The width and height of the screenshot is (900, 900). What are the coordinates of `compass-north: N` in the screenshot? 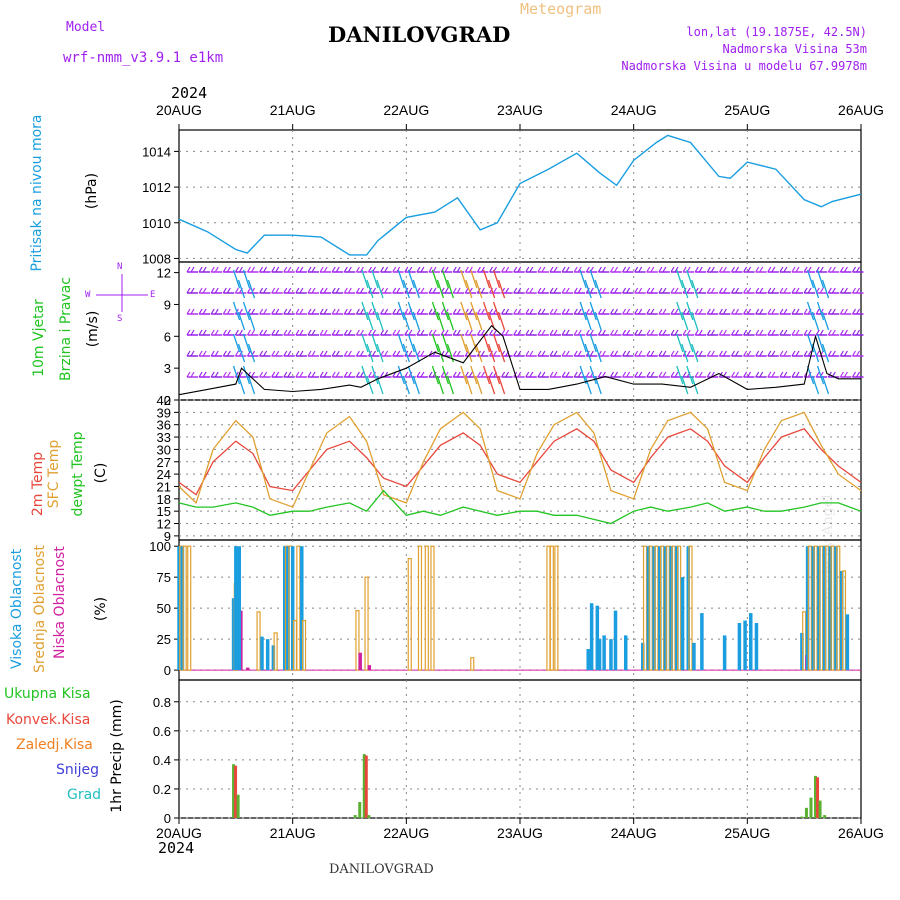 It's located at (120, 267).